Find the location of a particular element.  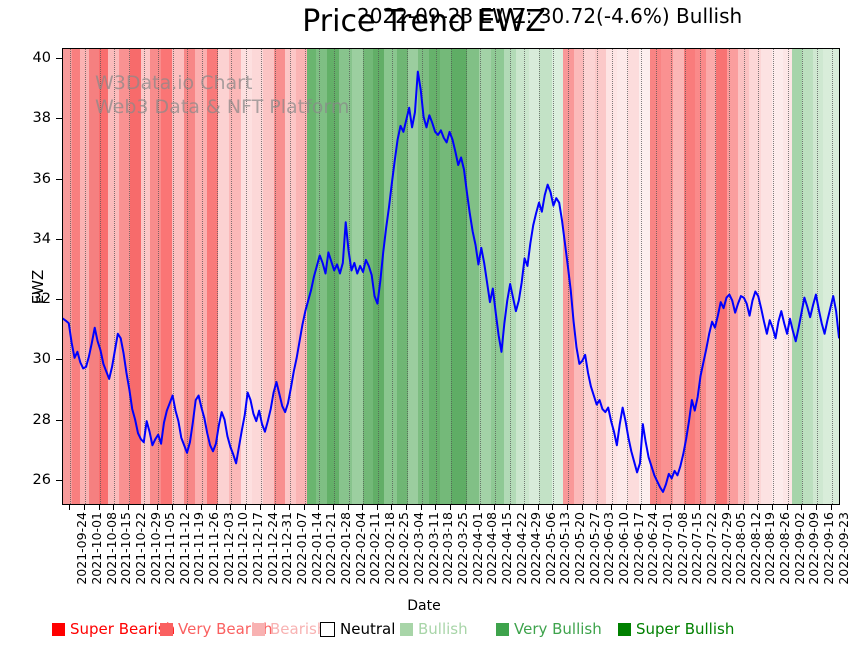

x-tick-label: 2022-09-09 is located at coordinates (814, 548).